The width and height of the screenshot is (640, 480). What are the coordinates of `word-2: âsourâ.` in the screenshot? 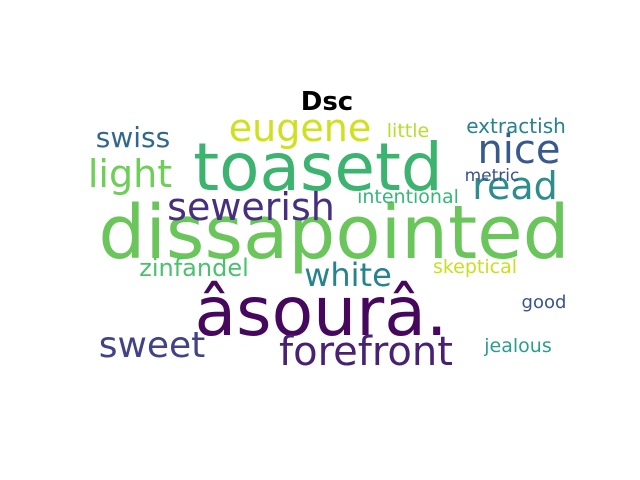 It's located at (320, 312).